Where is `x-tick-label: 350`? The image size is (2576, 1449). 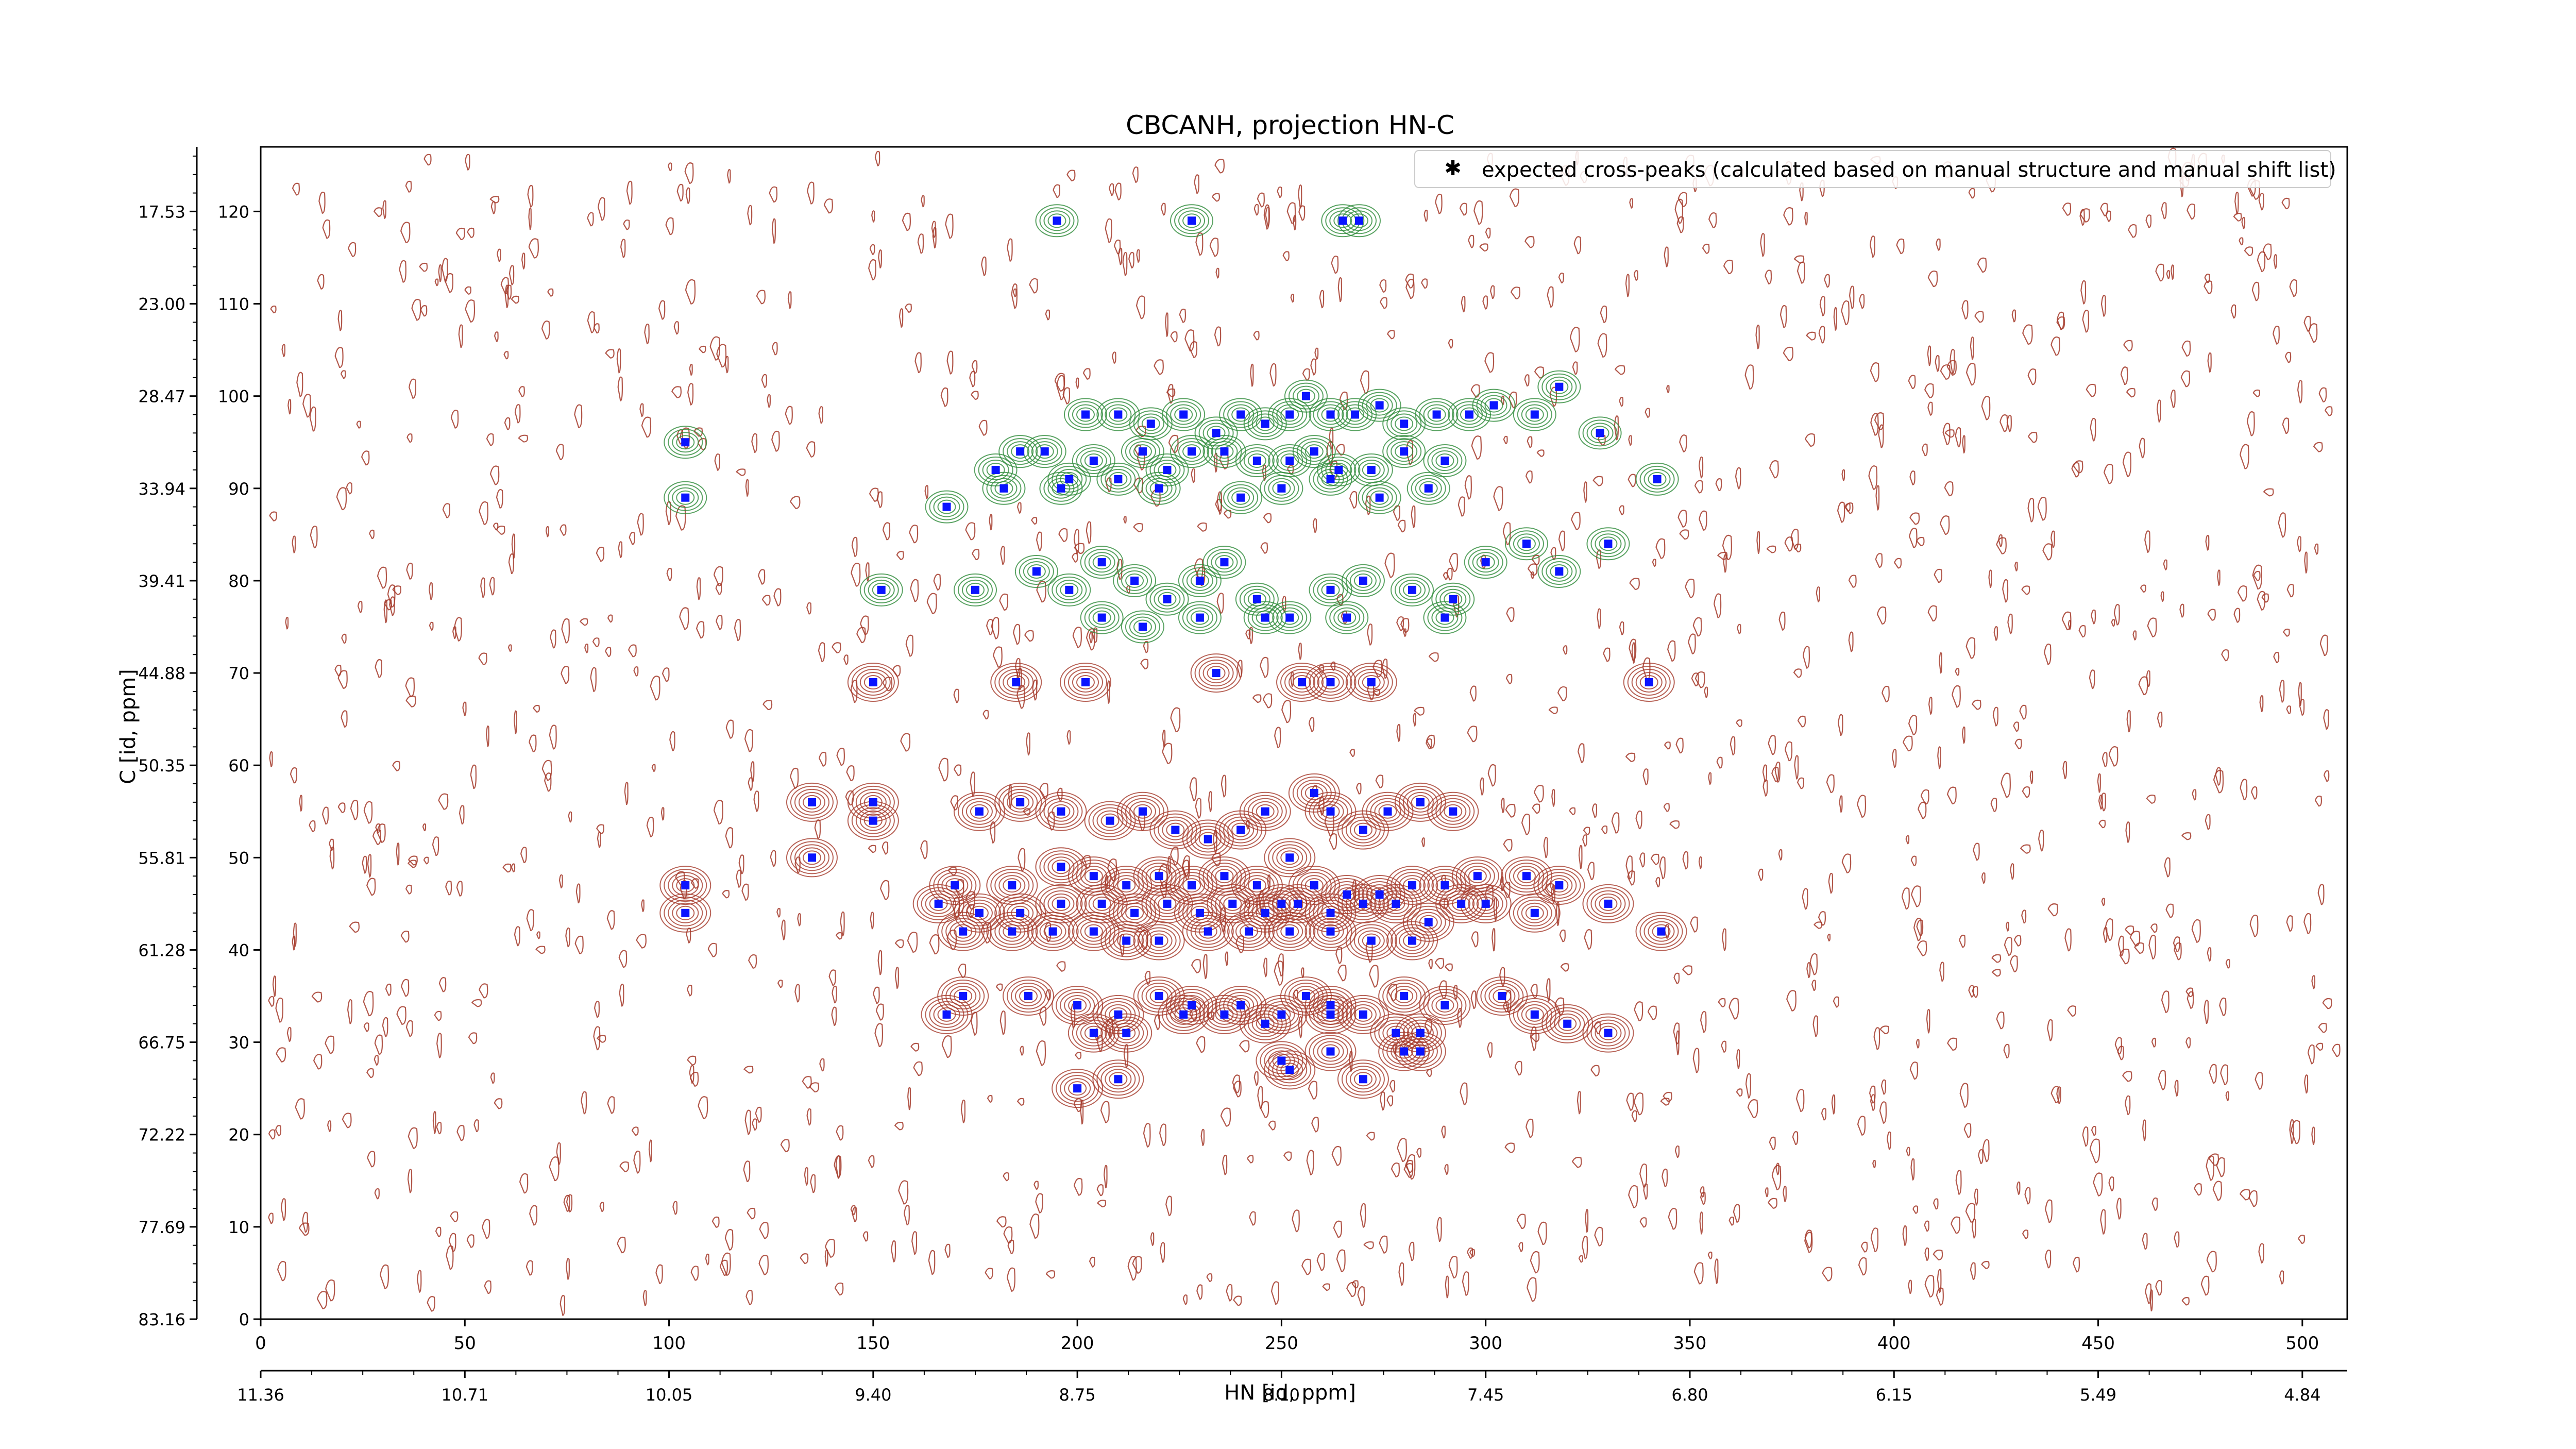
x-tick-label: 350 is located at coordinates (1690, 1343).